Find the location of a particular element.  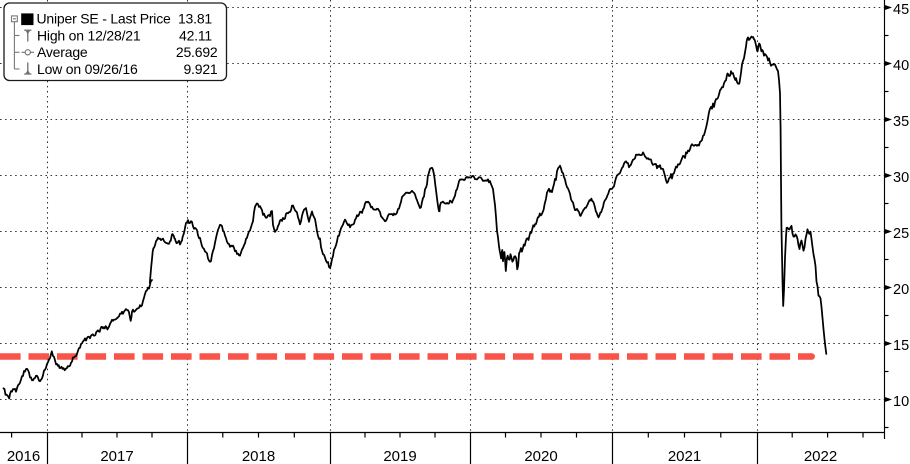

svg-text: High on 12/28/21 is located at coordinates (89, 35).